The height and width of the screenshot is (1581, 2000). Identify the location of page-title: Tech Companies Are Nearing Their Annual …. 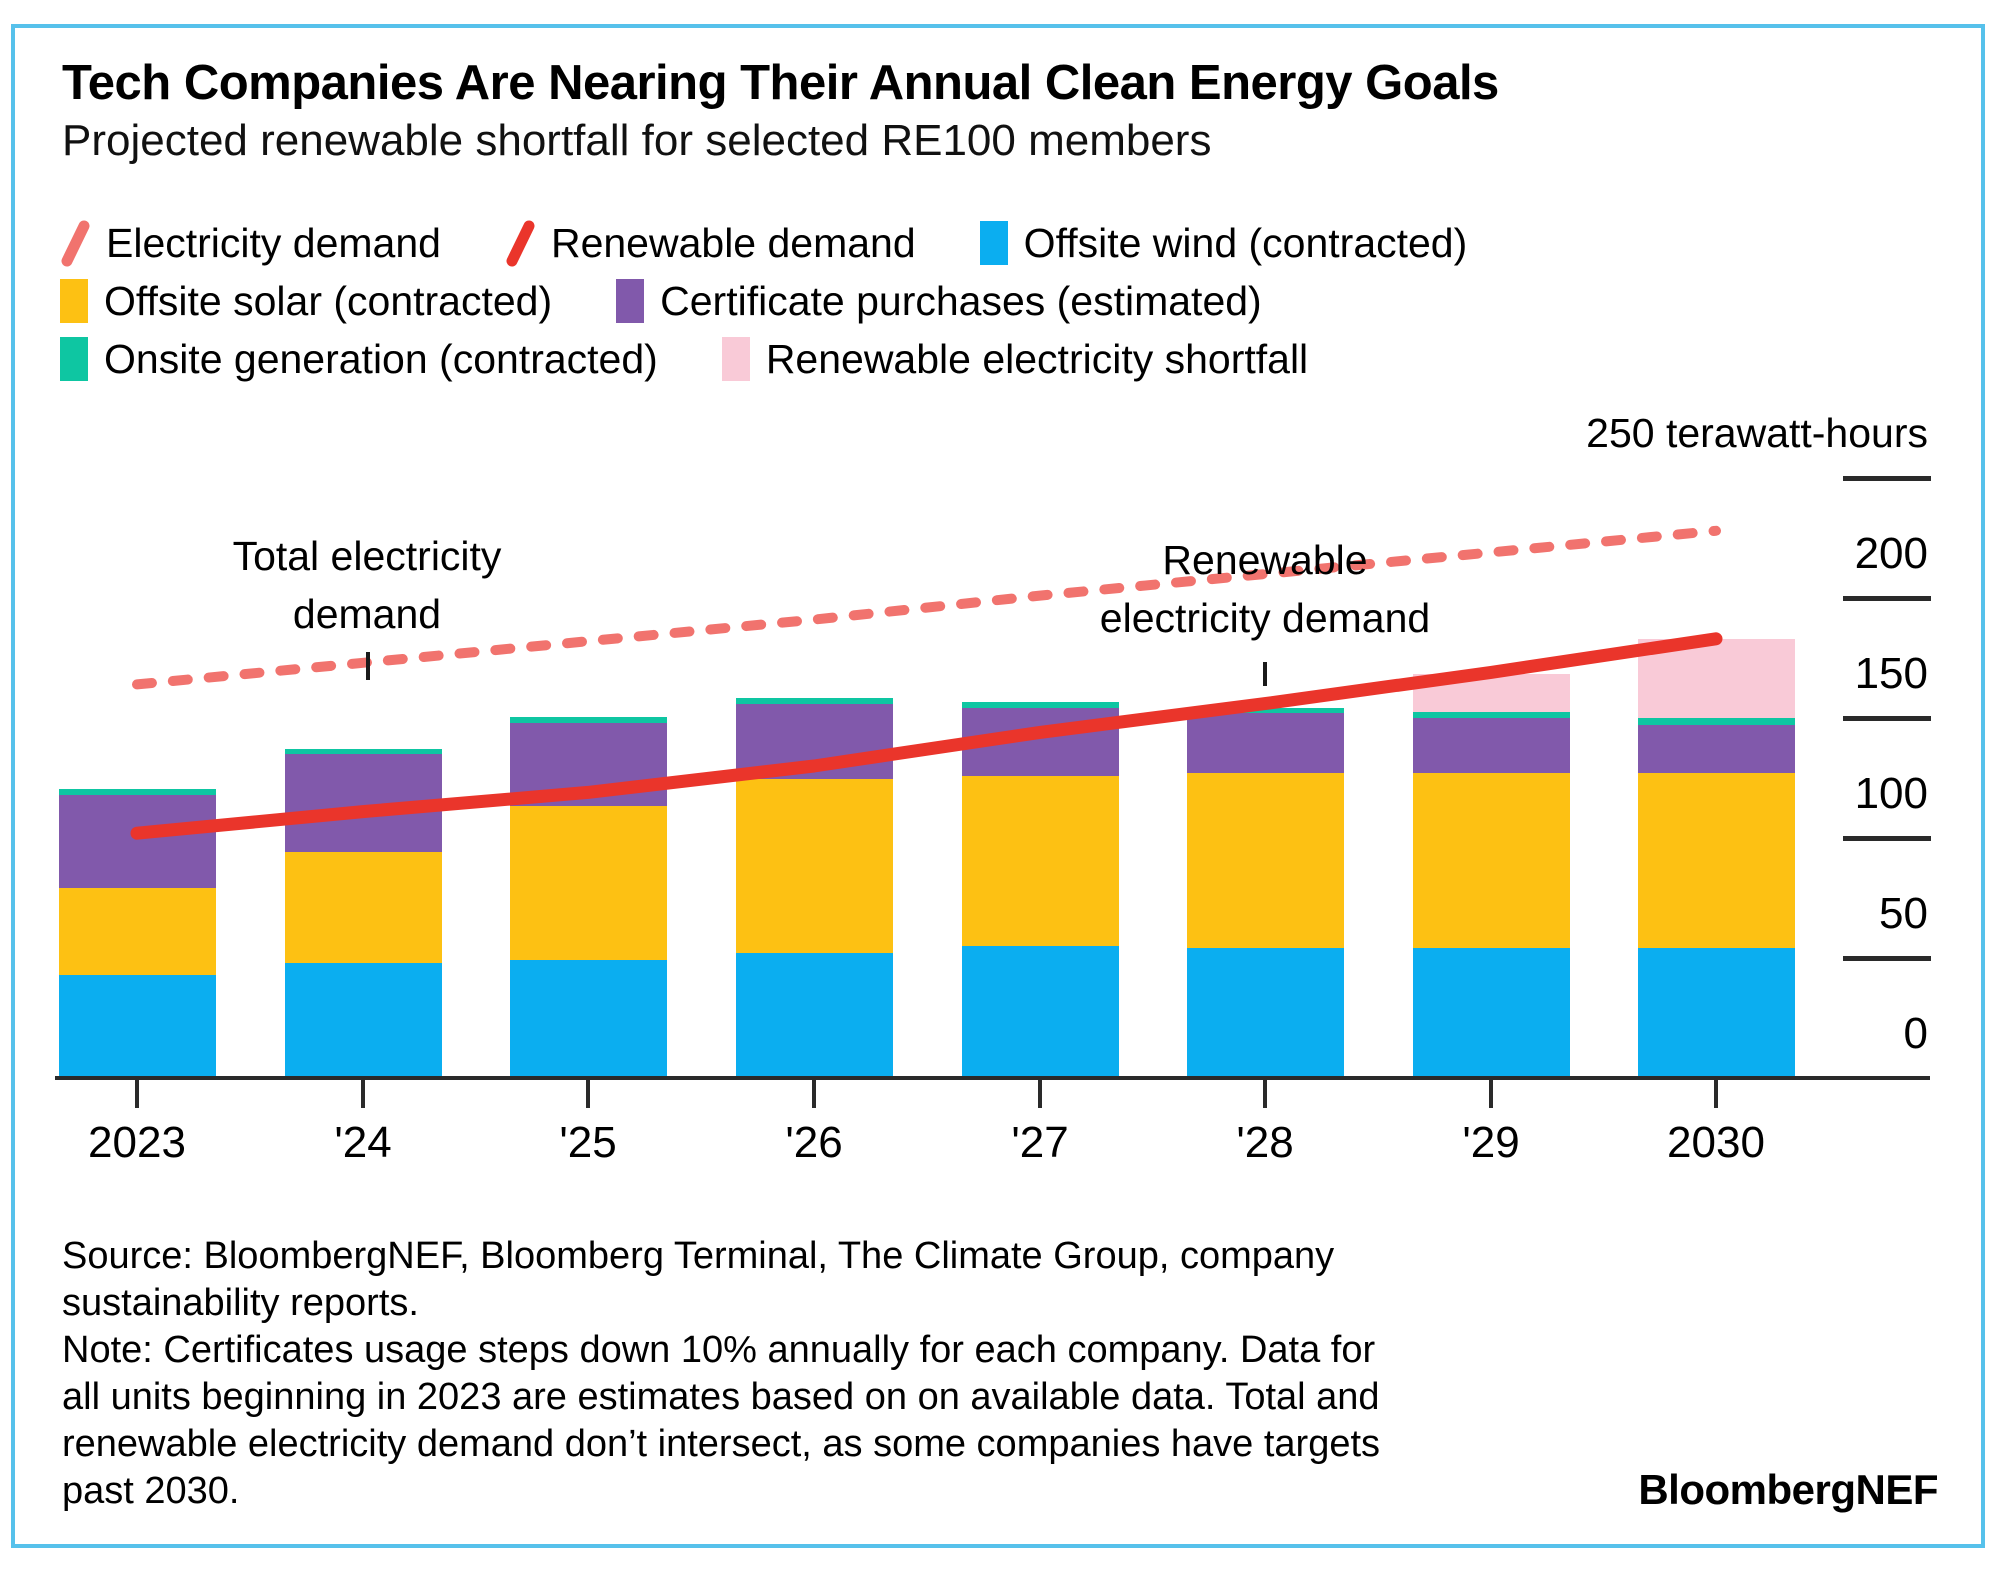
(780, 83).